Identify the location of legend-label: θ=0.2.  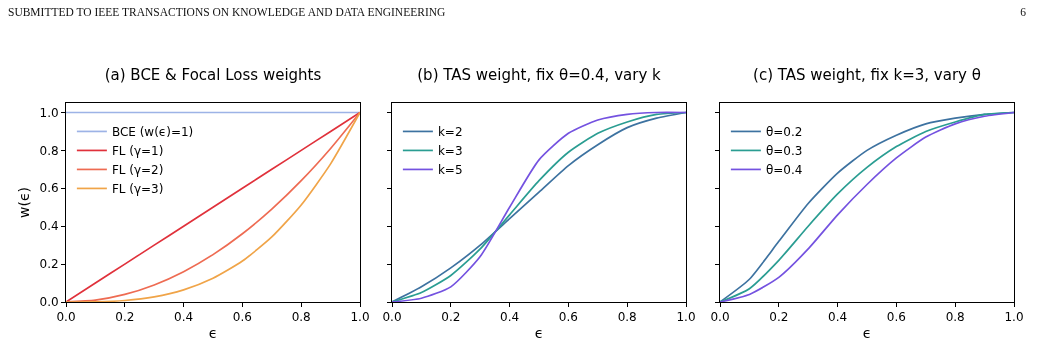
(784, 132).